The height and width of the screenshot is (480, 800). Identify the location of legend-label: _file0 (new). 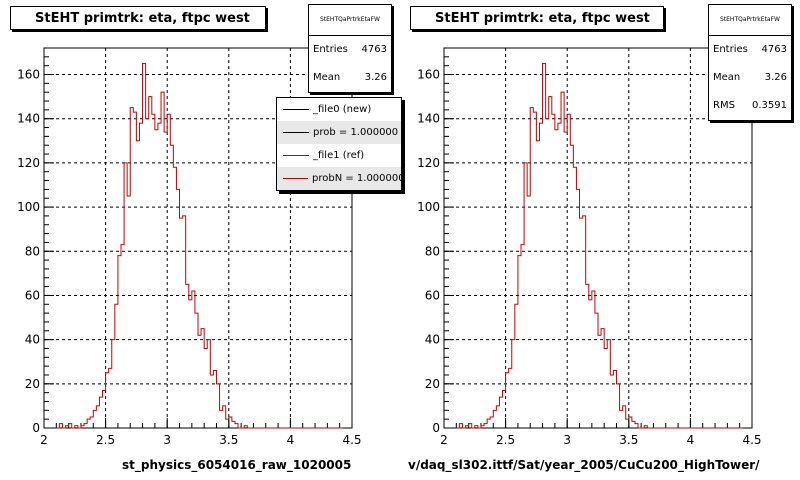
(342, 109).